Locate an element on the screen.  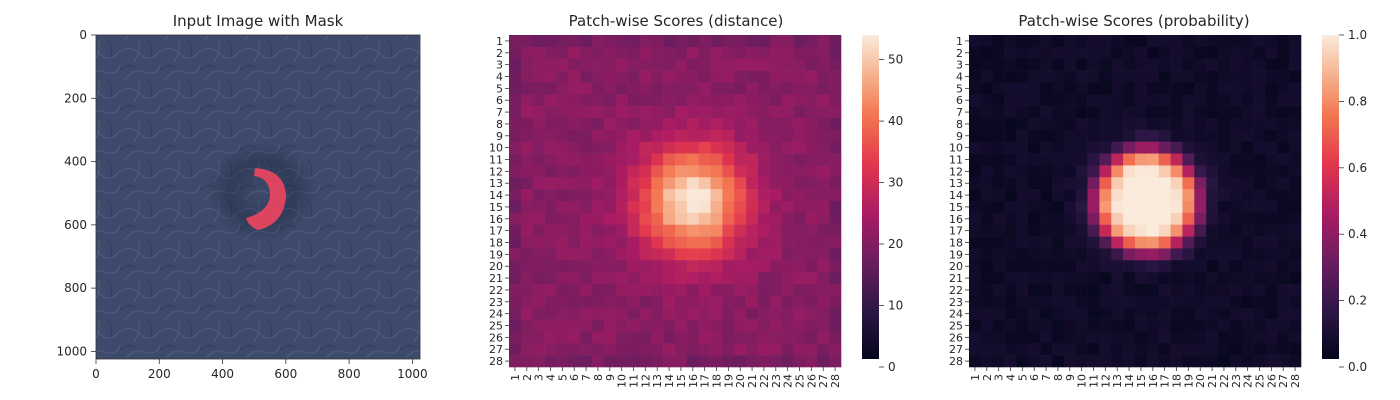
heatmap-x-tick-label: 19 is located at coordinates (1188, 381).